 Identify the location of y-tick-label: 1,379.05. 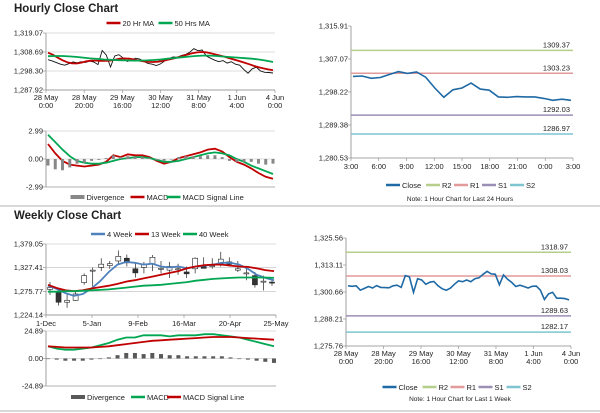
(28, 244).